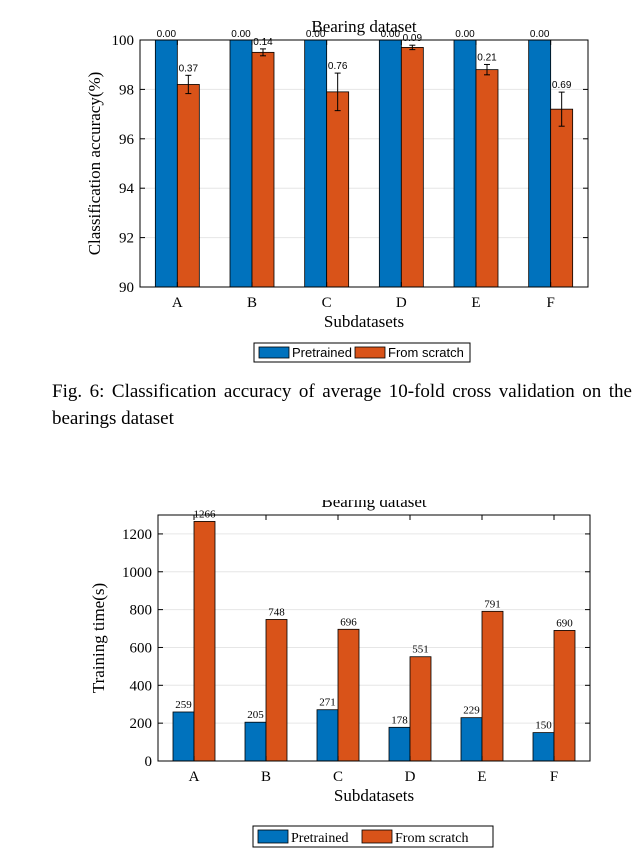 The height and width of the screenshot is (864, 644). What do you see at coordinates (149, 762) in the screenshot?
I see `y-tick-label: 0` at bounding box center [149, 762].